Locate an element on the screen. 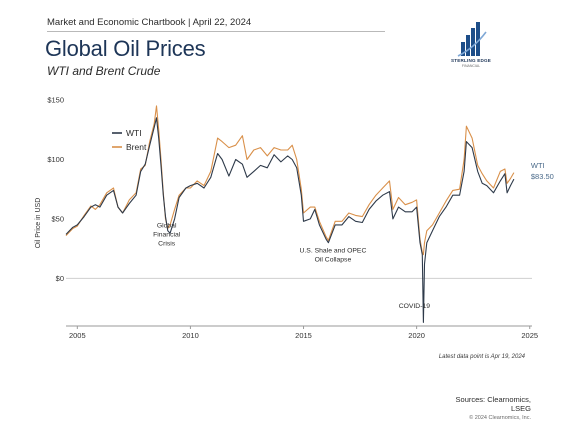  y-tick-label: $150 is located at coordinates (55, 100).